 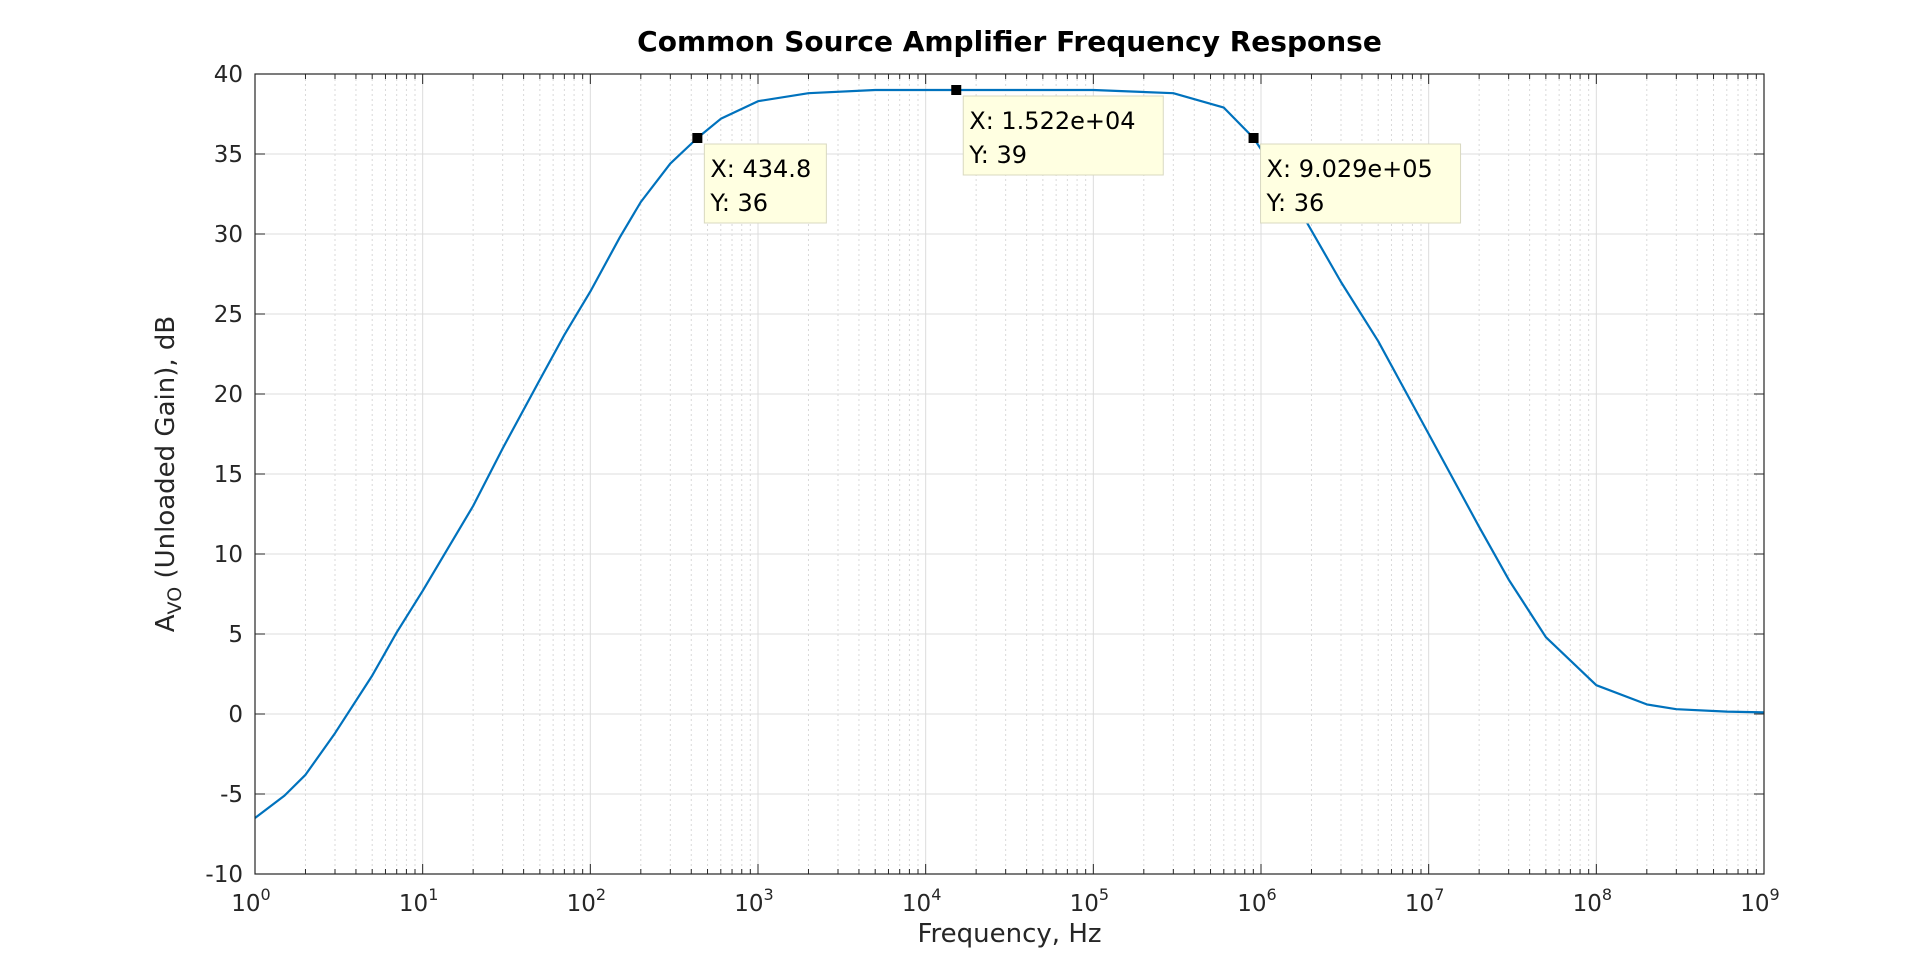 I want to click on y-tick-label: 10, so click(x=228, y=555).